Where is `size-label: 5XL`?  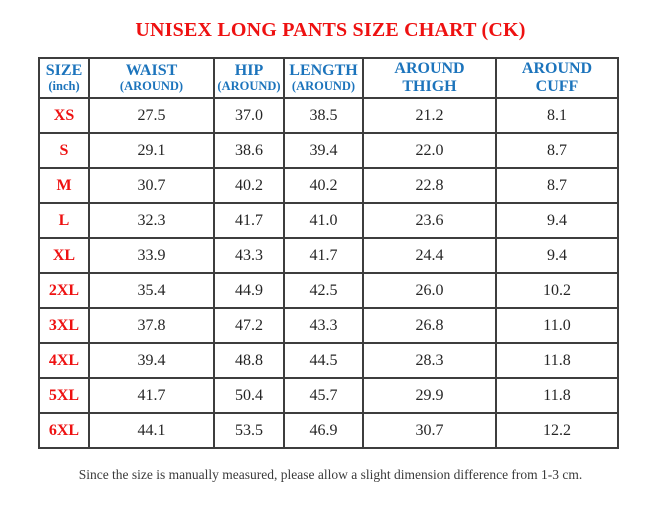 size-label: 5XL is located at coordinates (64, 395).